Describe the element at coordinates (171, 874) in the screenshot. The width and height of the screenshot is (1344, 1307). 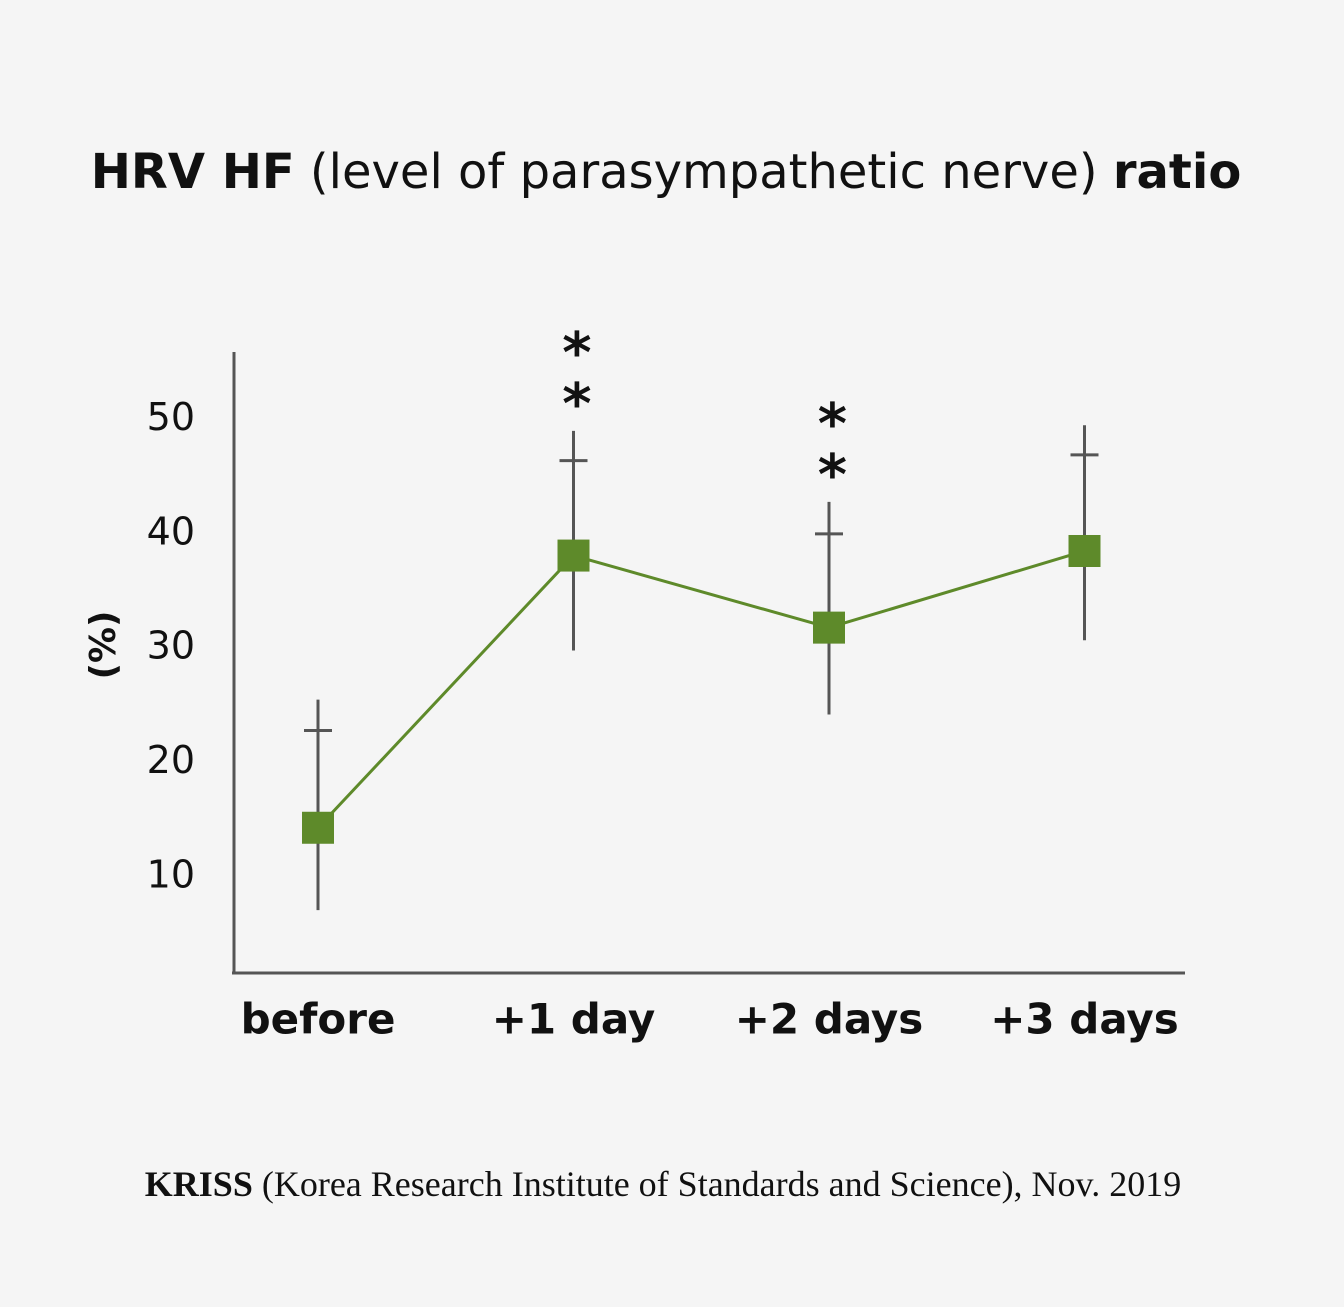
I see `y-tick-label: 10` at that location.